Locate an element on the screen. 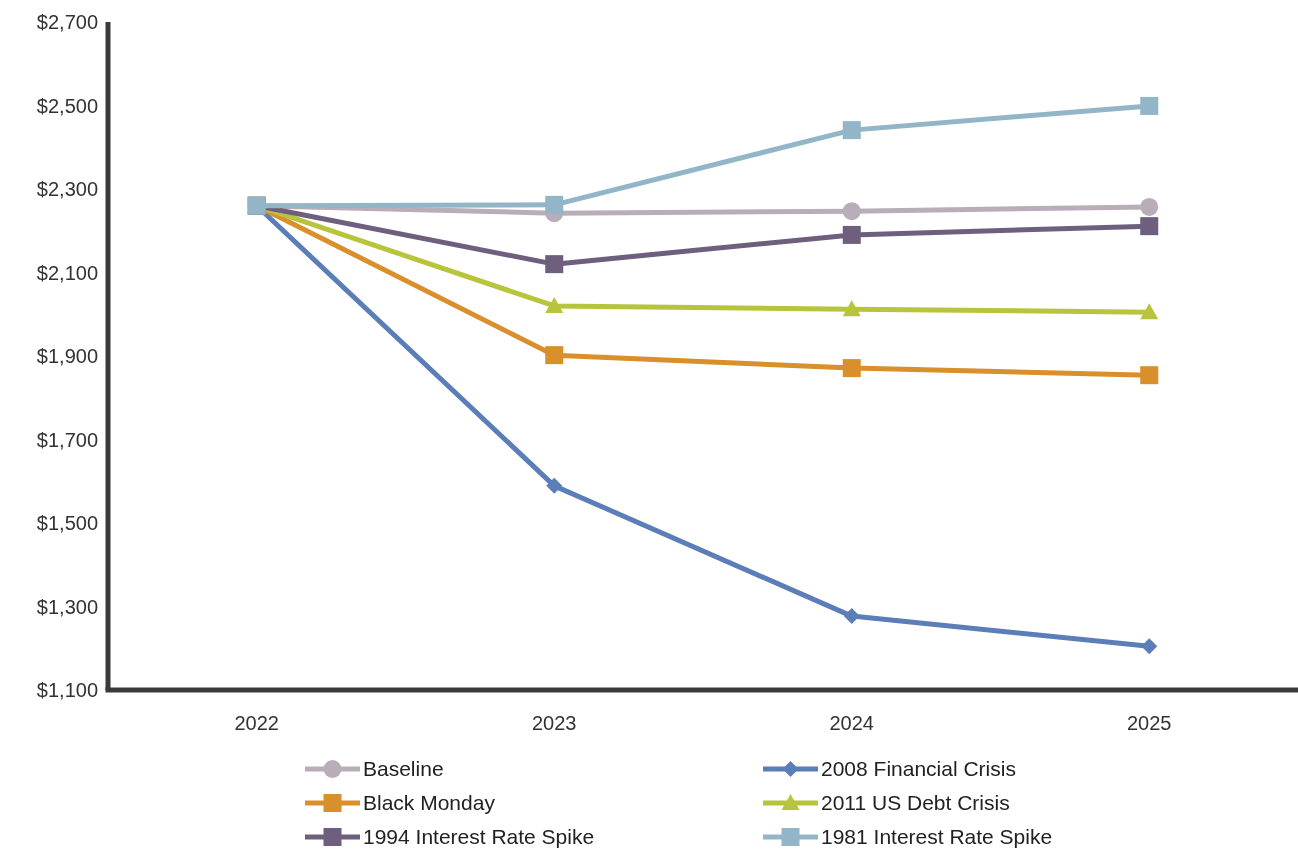  y-tick-label: $1,700 is located at coordinates (67, 439).